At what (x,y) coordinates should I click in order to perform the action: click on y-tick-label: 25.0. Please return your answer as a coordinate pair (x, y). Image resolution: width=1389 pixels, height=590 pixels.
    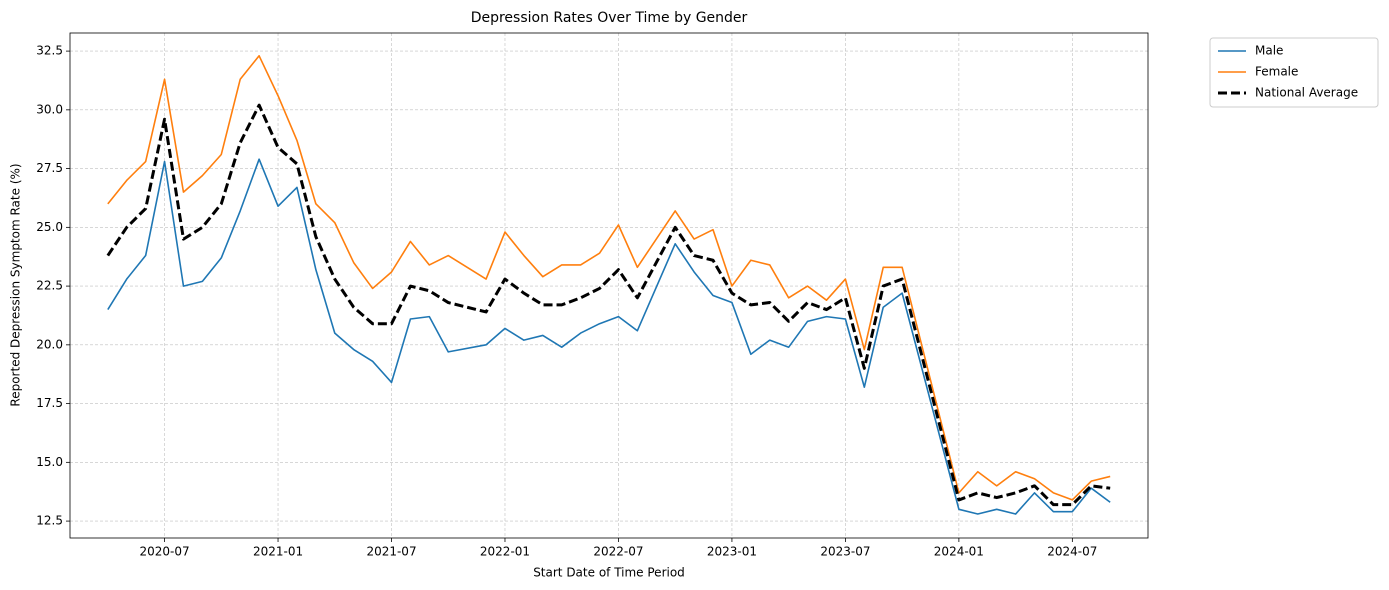
    Looking at the image, I should click on (49, 227).